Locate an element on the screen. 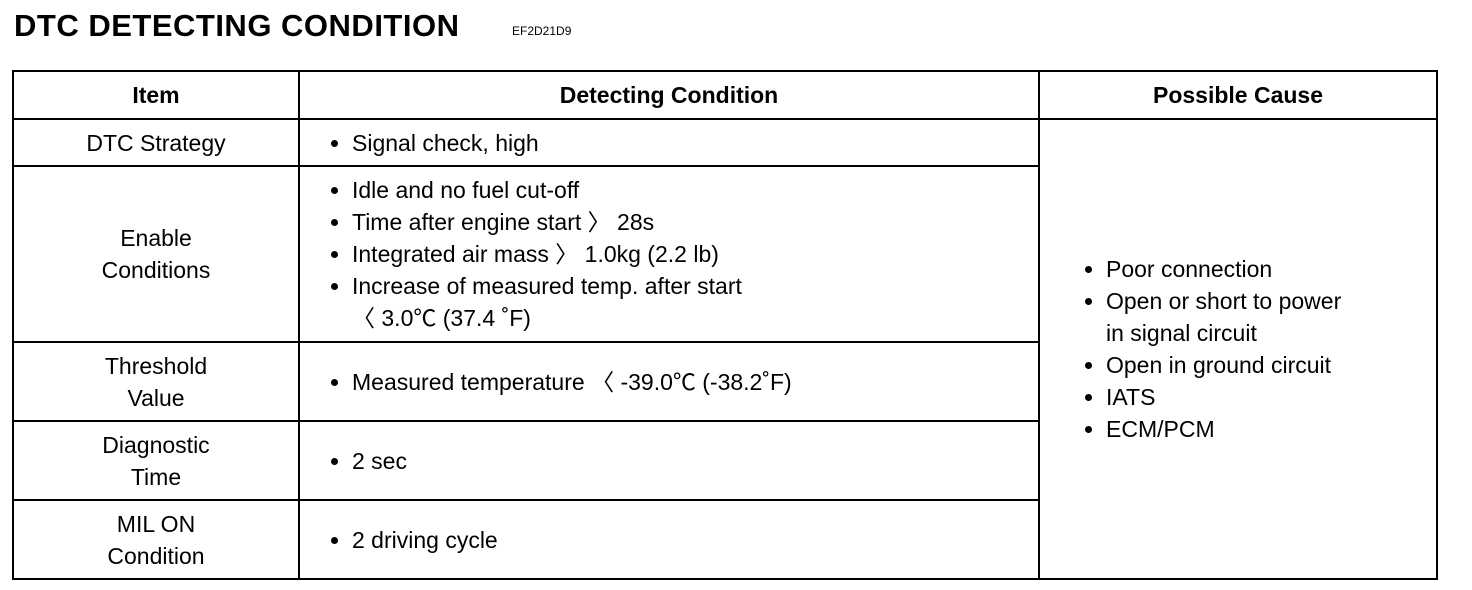  condition-cell: Measured temperature 〈 -39.0℃ (-38.2˚F) is located at coordinates (669, 381).